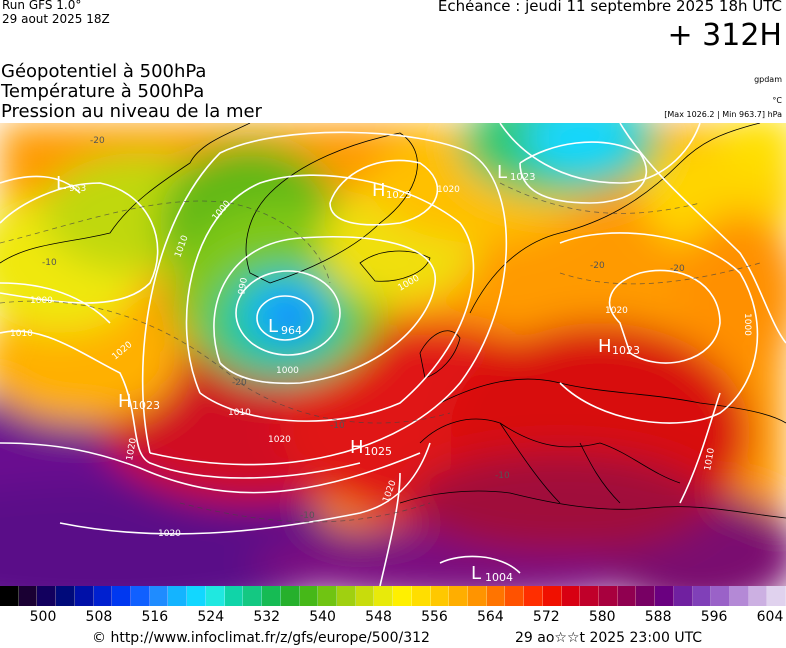 Image resolution: width=786 pixels, height=648 pixels. Describe the element at coordinates (42, 6) in the screenshot. I see `run-label: Run GFS 1.0°` at that location.